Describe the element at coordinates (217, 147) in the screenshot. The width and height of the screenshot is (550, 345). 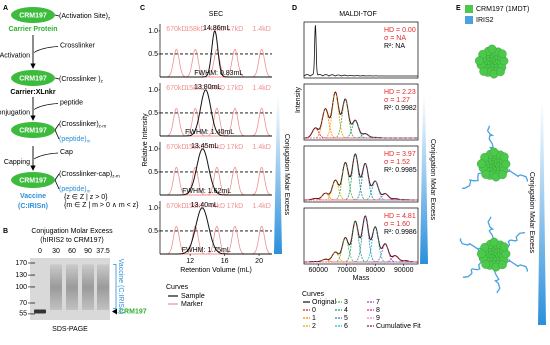
I see `marker-label: 44kD` at that location.